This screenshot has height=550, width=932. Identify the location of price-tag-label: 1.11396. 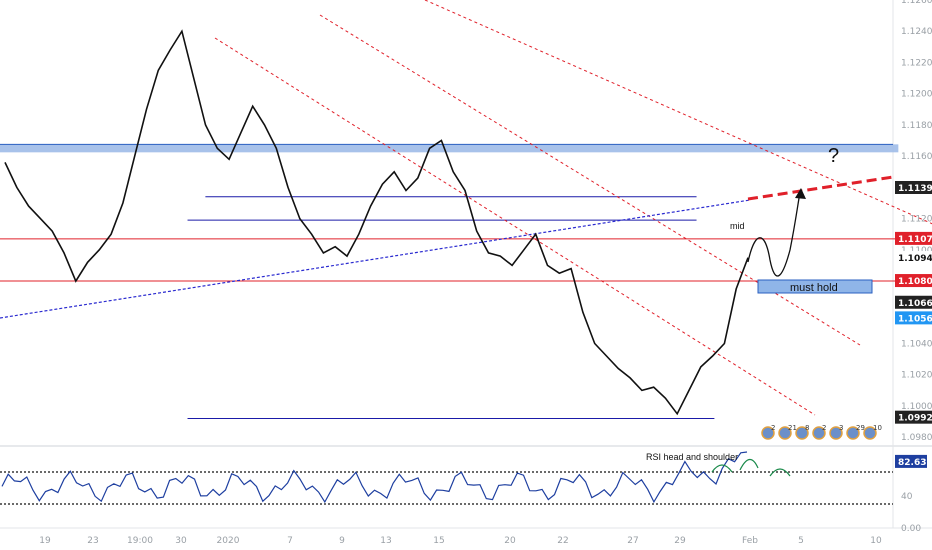
(915, 189).